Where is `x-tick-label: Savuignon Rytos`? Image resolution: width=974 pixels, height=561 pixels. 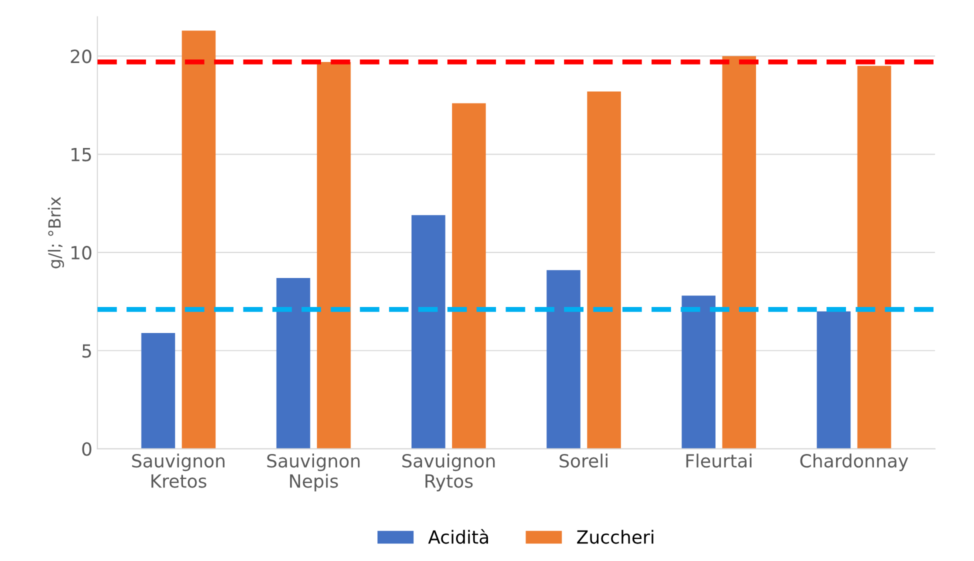
x-tick-label: Savuignon Rytos is located at coordinates (448, 473).